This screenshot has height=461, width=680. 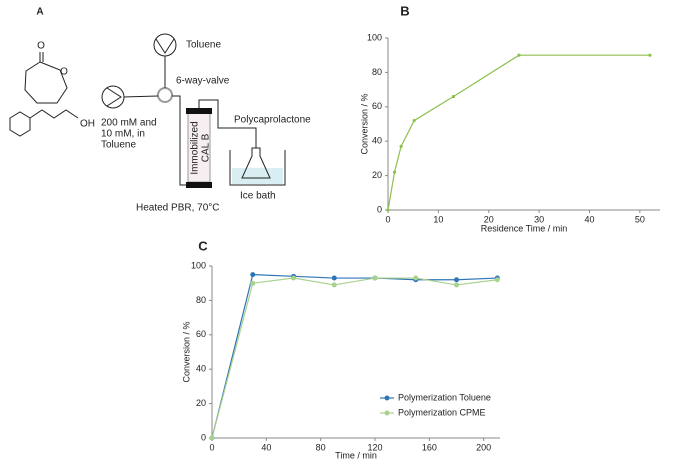 What do you see at coordinates (39, 12) in the screenshot?
I see `panel-label: A` at bounding box center [39, 12].